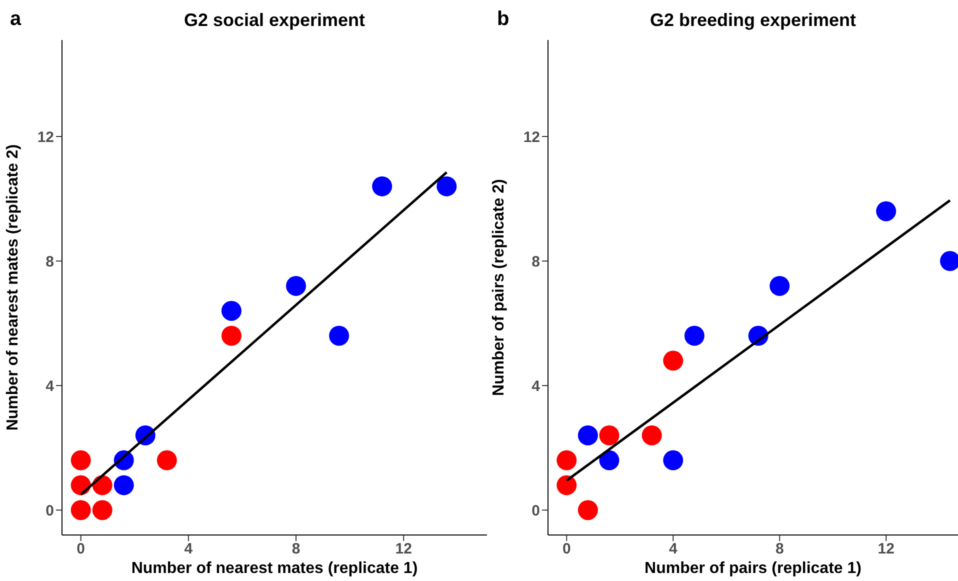  What do you see at coordinates (503, 19) in the screenshot?
I see `text: b` at bounding box center [503, 19].